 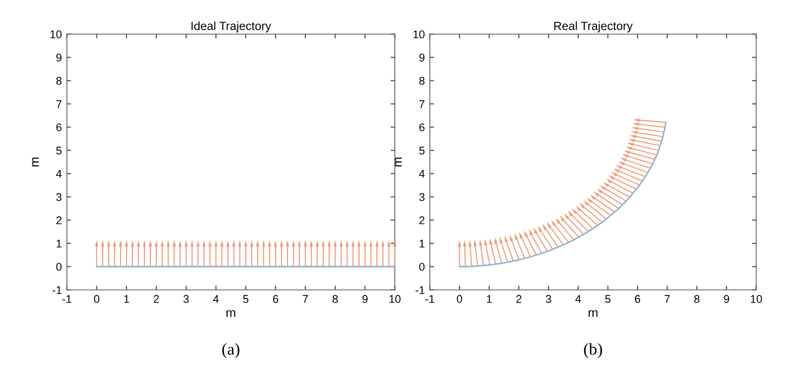 What do you see at coordinates (231, 350) in the screenshot?
I see `text: (a)` at bounding box center [231, 350].